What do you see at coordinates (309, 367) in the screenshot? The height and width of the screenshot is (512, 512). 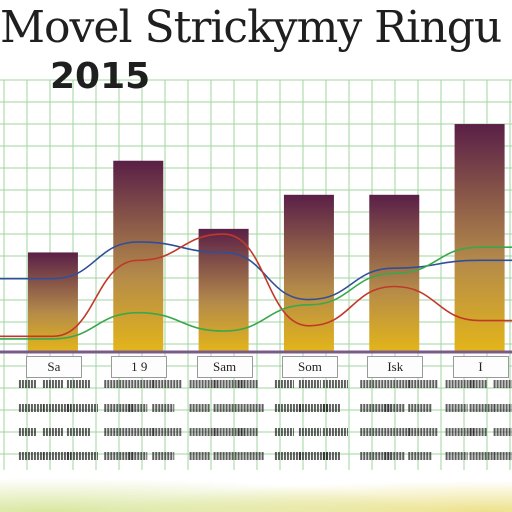 I see `x-tick-label: Som` at bounding box center [309, 367].